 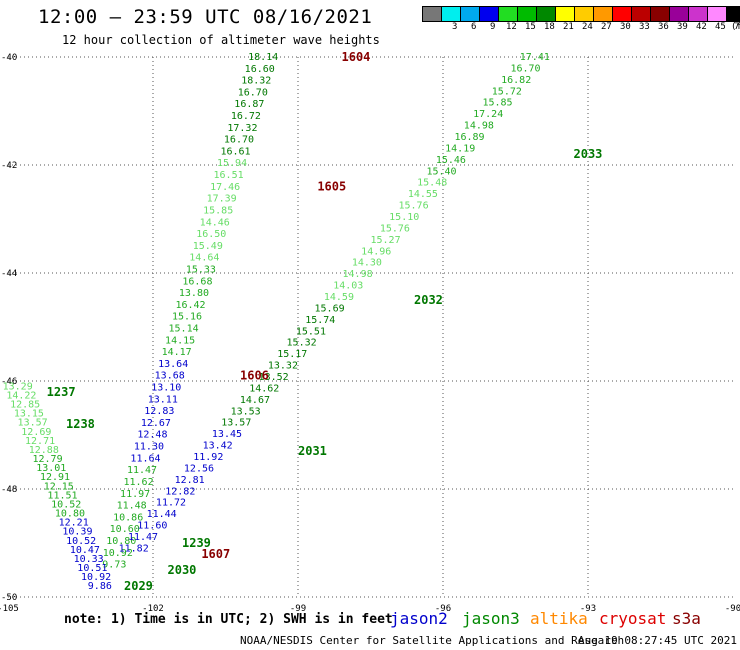 What do you see at coordinates (163, 399) in the screenshot?
I see `wave-height-value: 13.11` at bounding box center [163, 399].